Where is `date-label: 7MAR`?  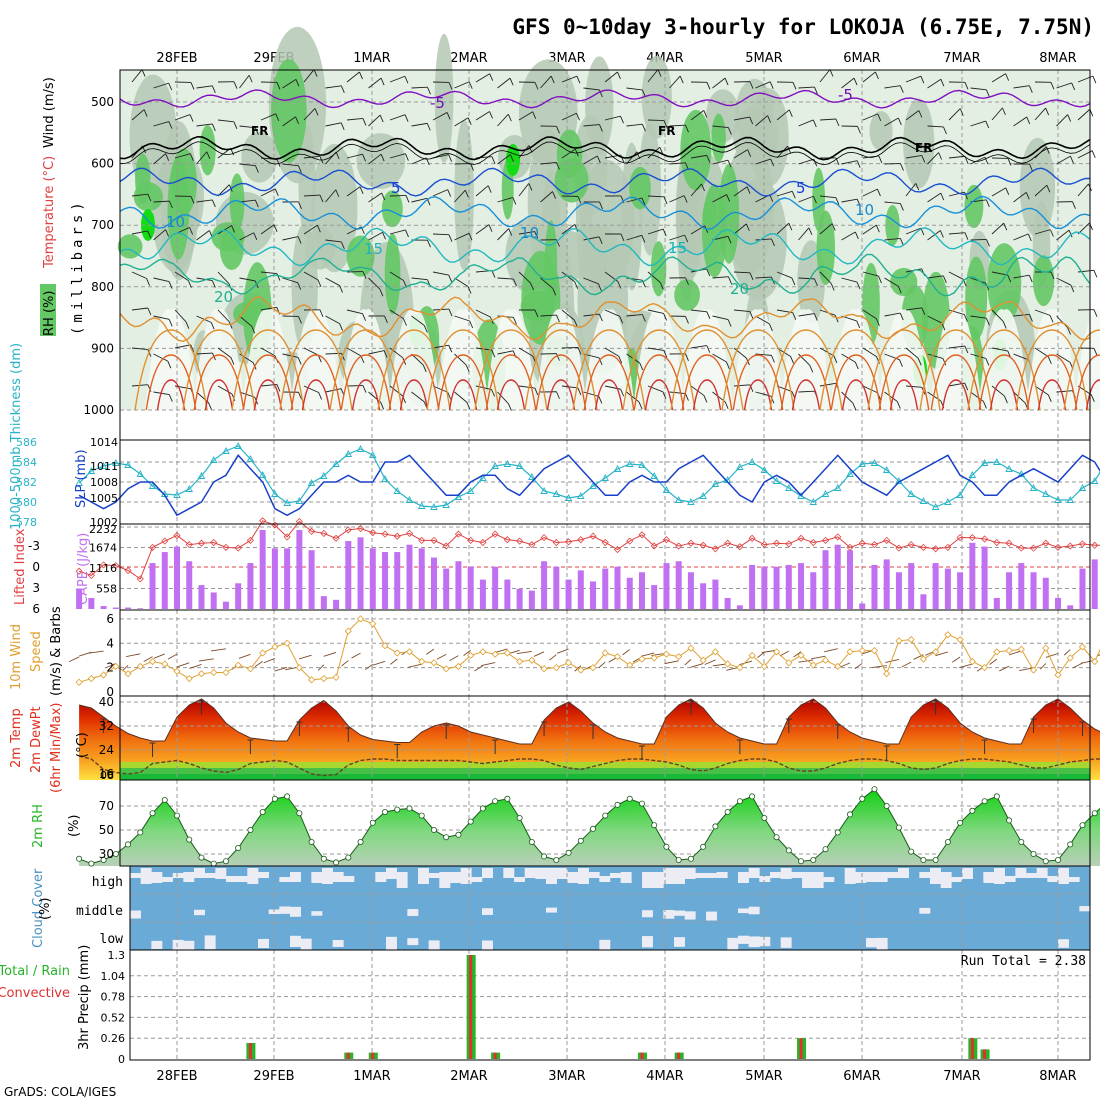
date-label: 7MAR is located at coordinates (961, 58).